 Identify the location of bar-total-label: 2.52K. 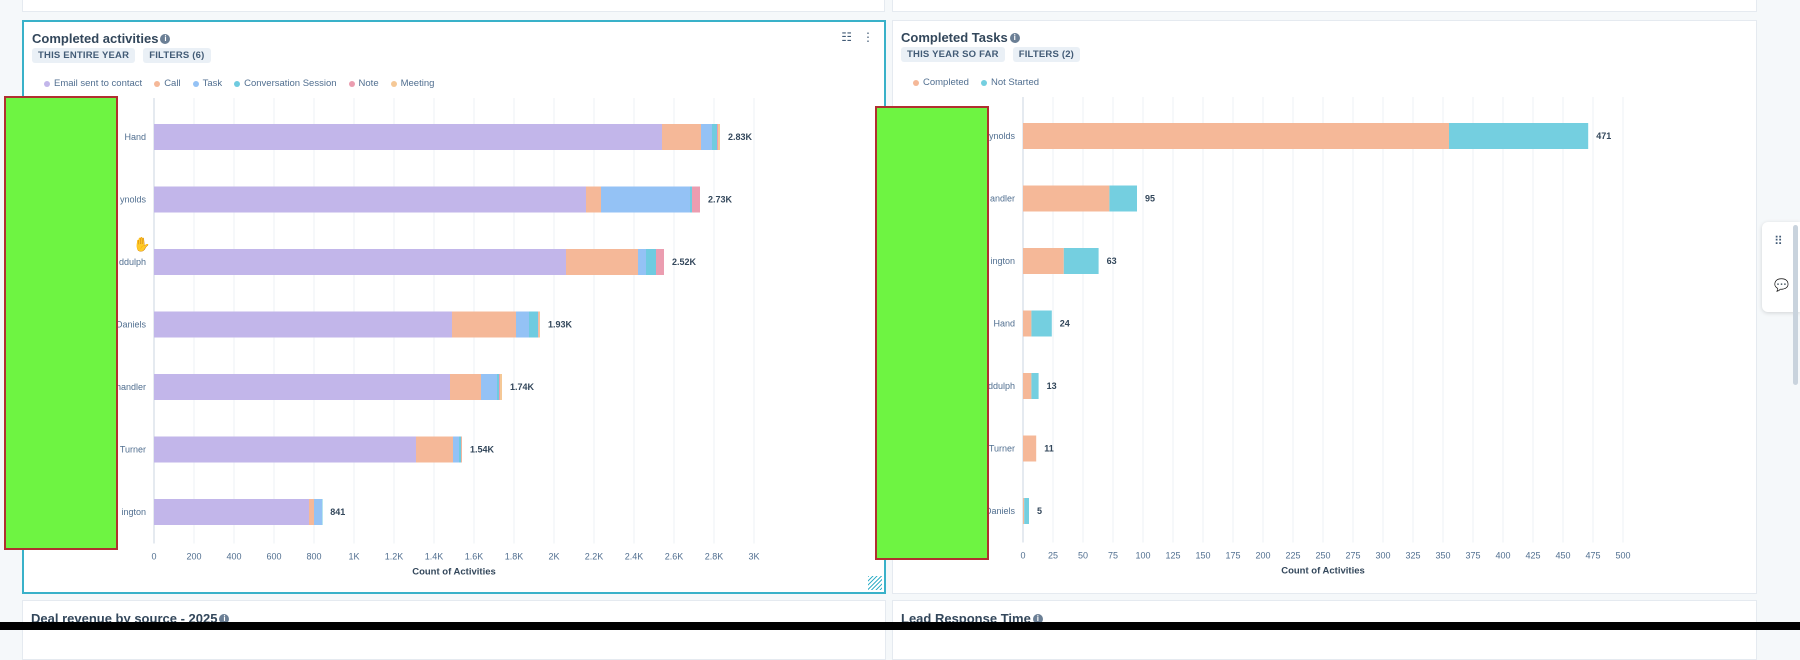
(684, 262).